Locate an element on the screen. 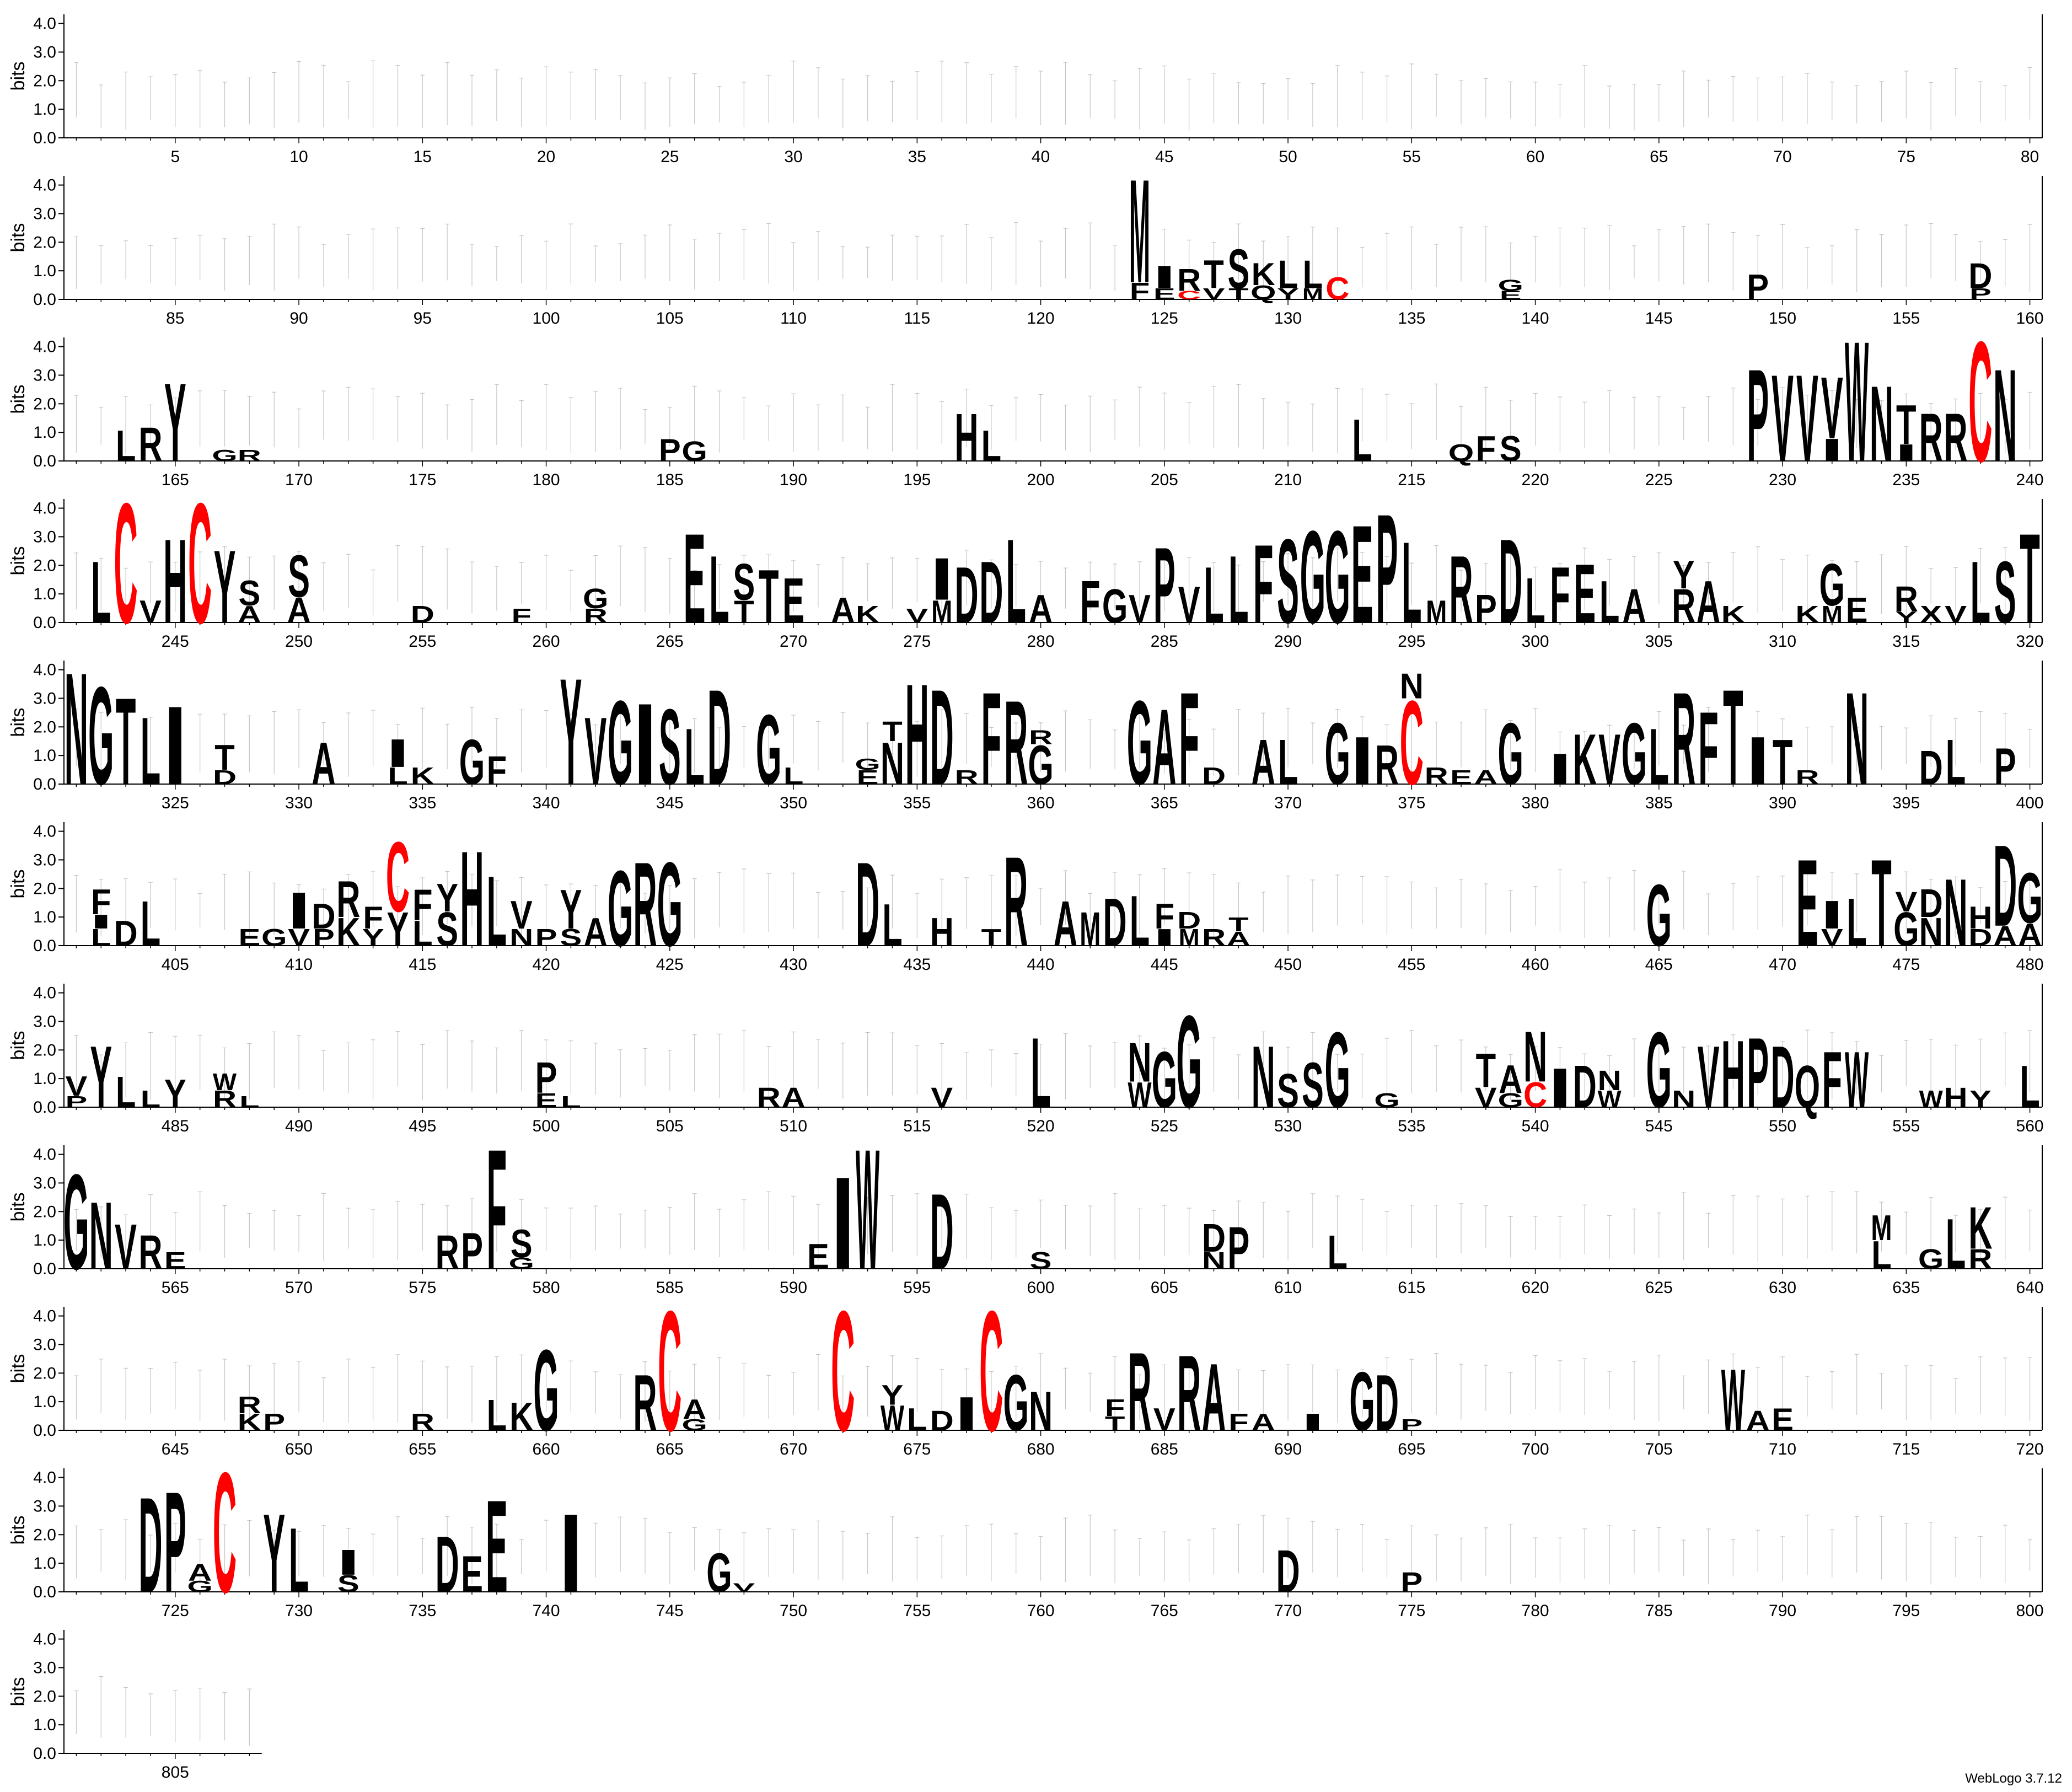  x-tick-label: 500 is located at coordinates (546, 1126).